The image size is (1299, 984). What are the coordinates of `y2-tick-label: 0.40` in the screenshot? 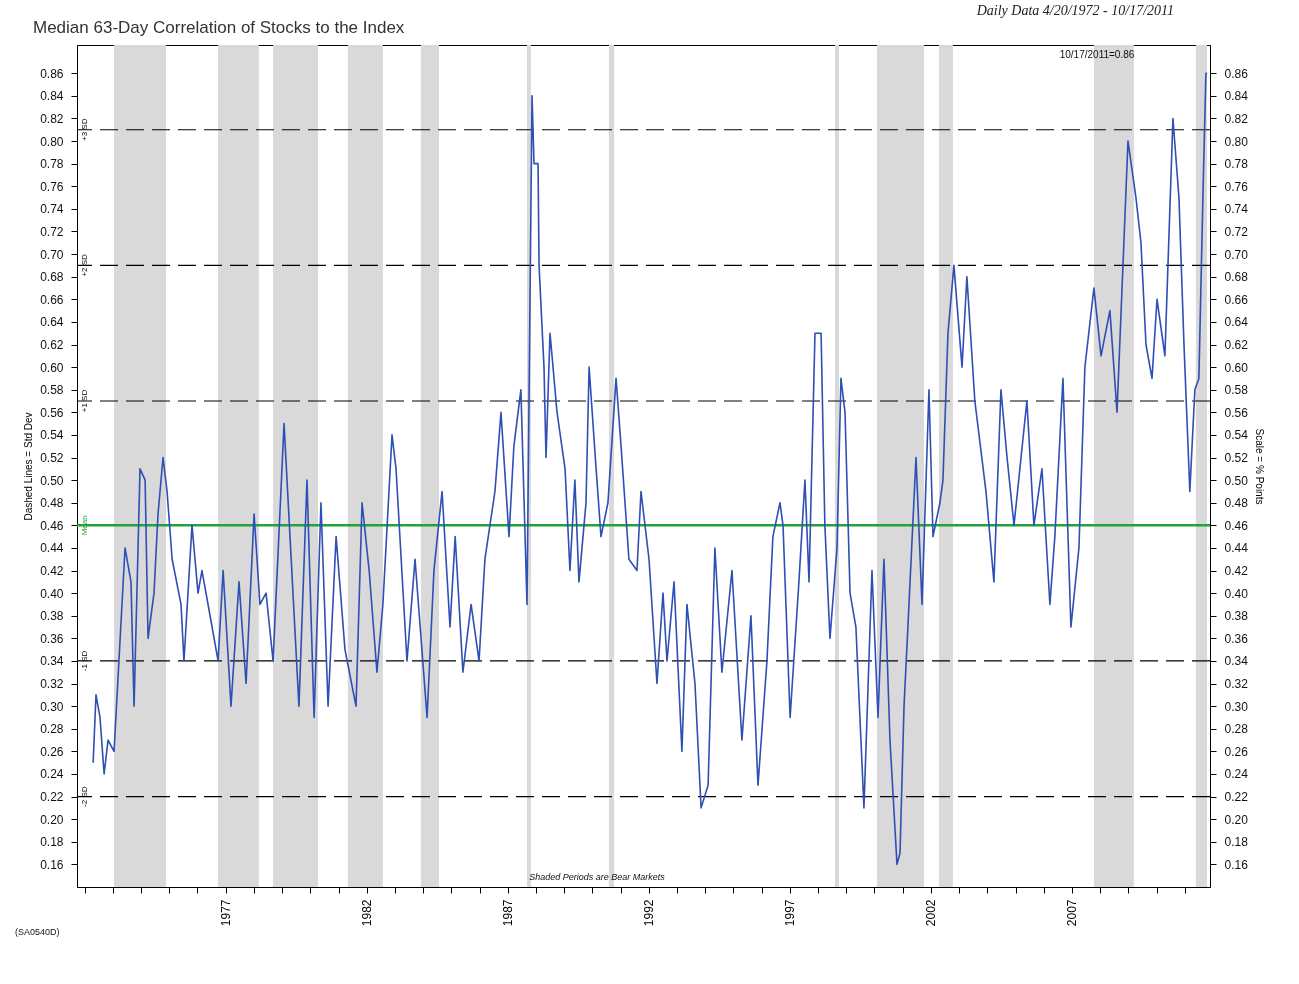 It's located at (1236, 593).